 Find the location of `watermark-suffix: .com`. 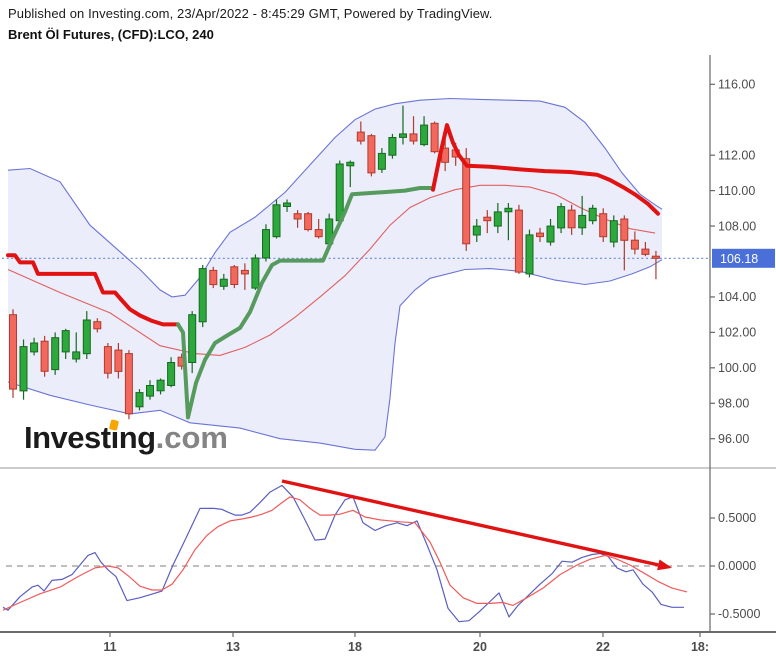

watermark-suffix: .com is located at coordinates (191, 437).